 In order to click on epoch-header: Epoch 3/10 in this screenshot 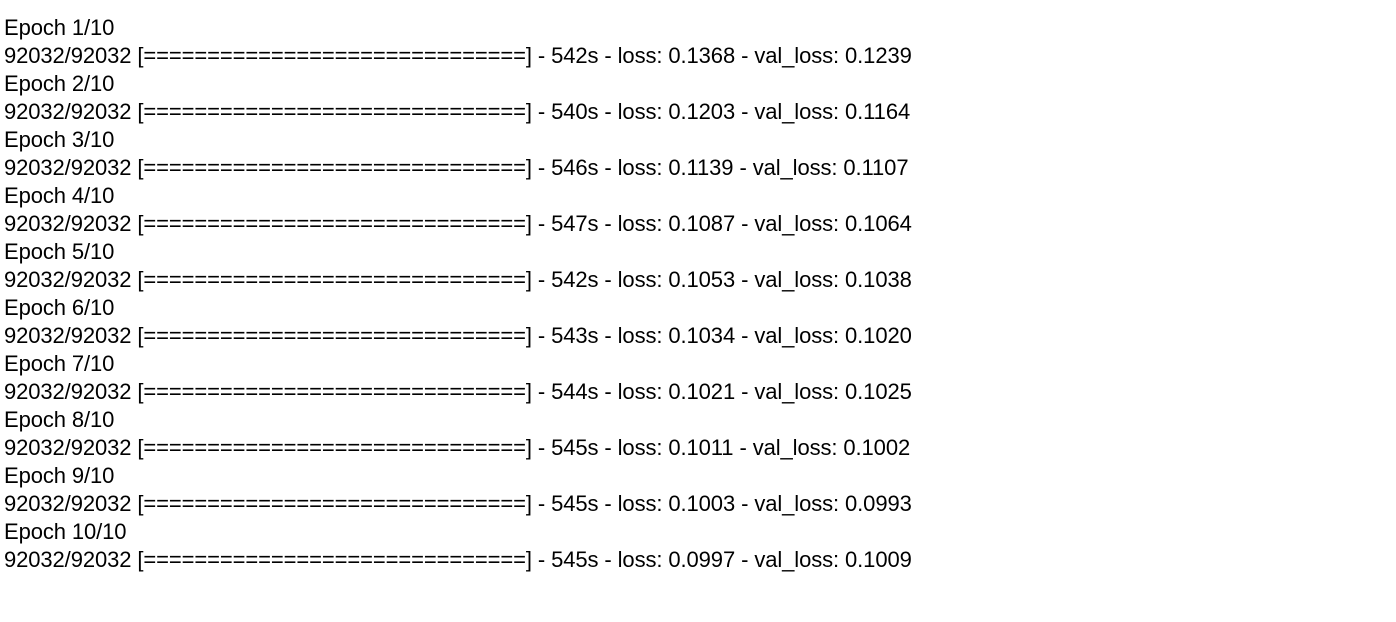, I will do `click(59, 139)`.